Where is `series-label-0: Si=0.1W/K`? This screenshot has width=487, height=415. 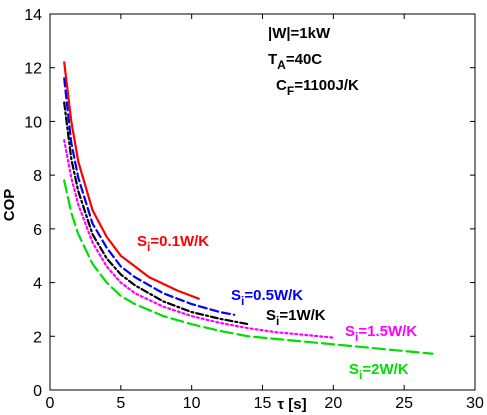 series-label-0: Si=0.1W/K is located at coordinates (173, 243).